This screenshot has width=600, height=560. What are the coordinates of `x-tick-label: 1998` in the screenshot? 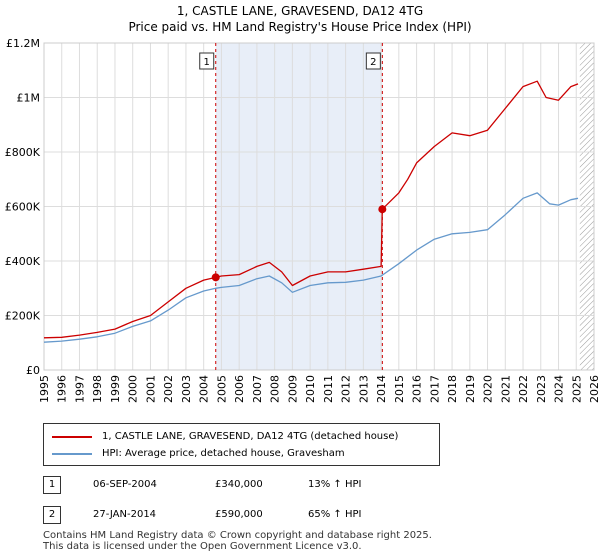 It's located at (97, 389).